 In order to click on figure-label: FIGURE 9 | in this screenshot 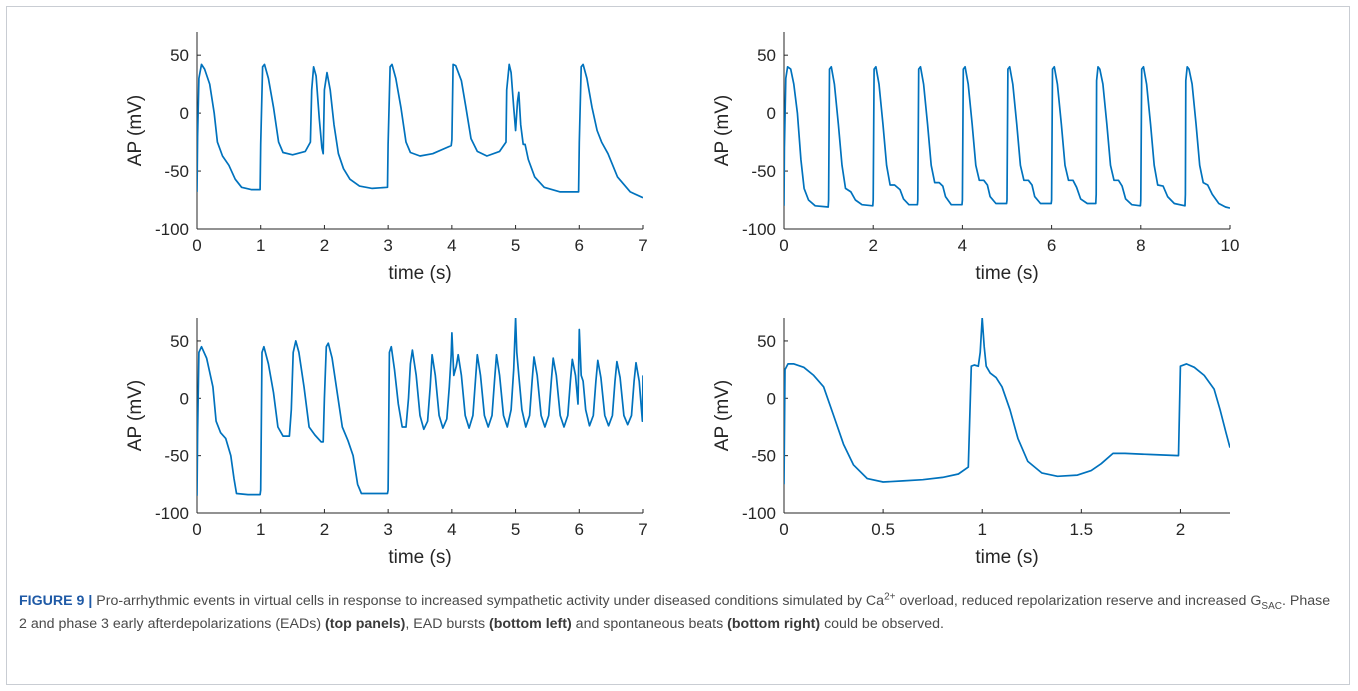, I will do `click(56, 601)`.